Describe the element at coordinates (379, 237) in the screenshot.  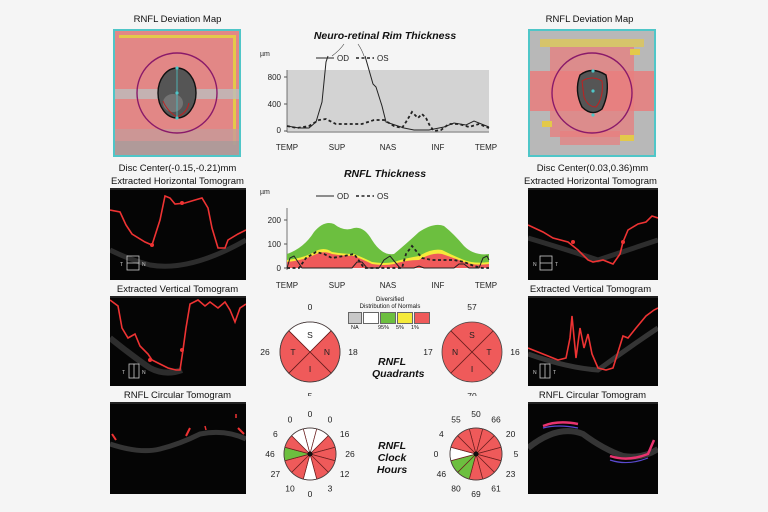
I see `rnfl-thickness-chart: µm OD OS 200 100 0 TEMP SUP NAS INF TEMP` at that location.